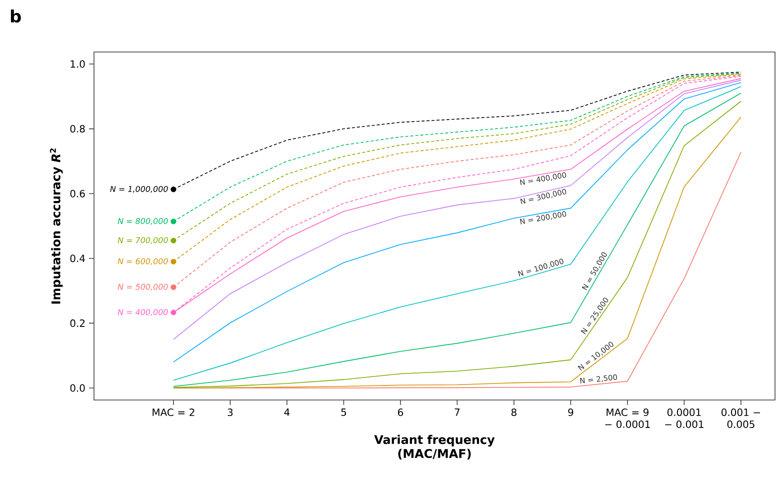 The width and height of the screenshot is (779, 482). What do you see at coordinates (77, 129) in the screenshot?
I see `y-tick-label: 0.8` at bounding box center [77, 129].